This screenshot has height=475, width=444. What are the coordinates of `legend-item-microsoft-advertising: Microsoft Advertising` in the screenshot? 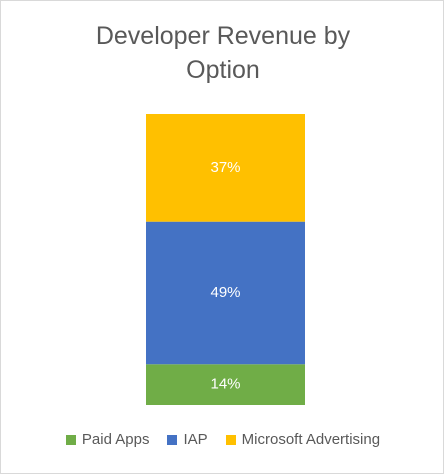 It's located at (303, 439).